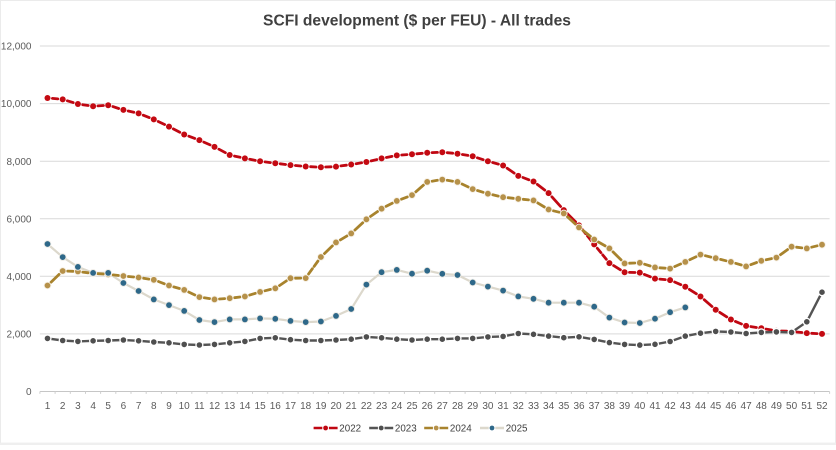 This screenshot has height=450, width=836. Describe the element at coordinates (716, 406) in the screenshot. I see `svg-text: 45` at that location.